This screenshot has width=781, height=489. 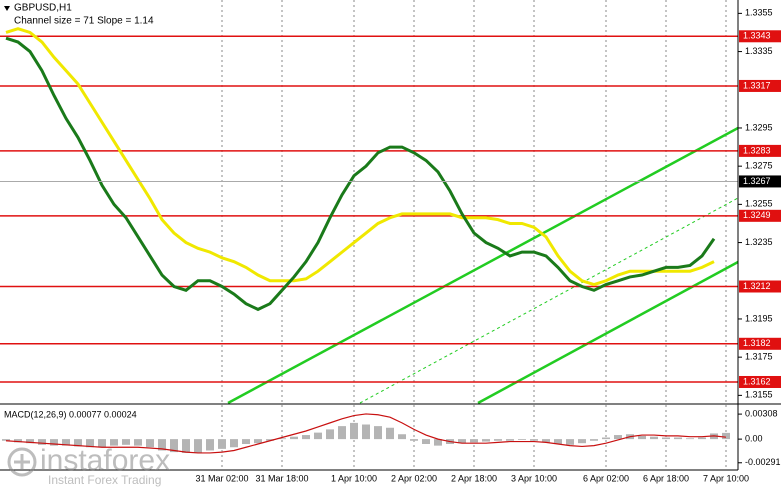 I want to click on macd-y-tick-label: -0.00291, so click(x=763, y=462).